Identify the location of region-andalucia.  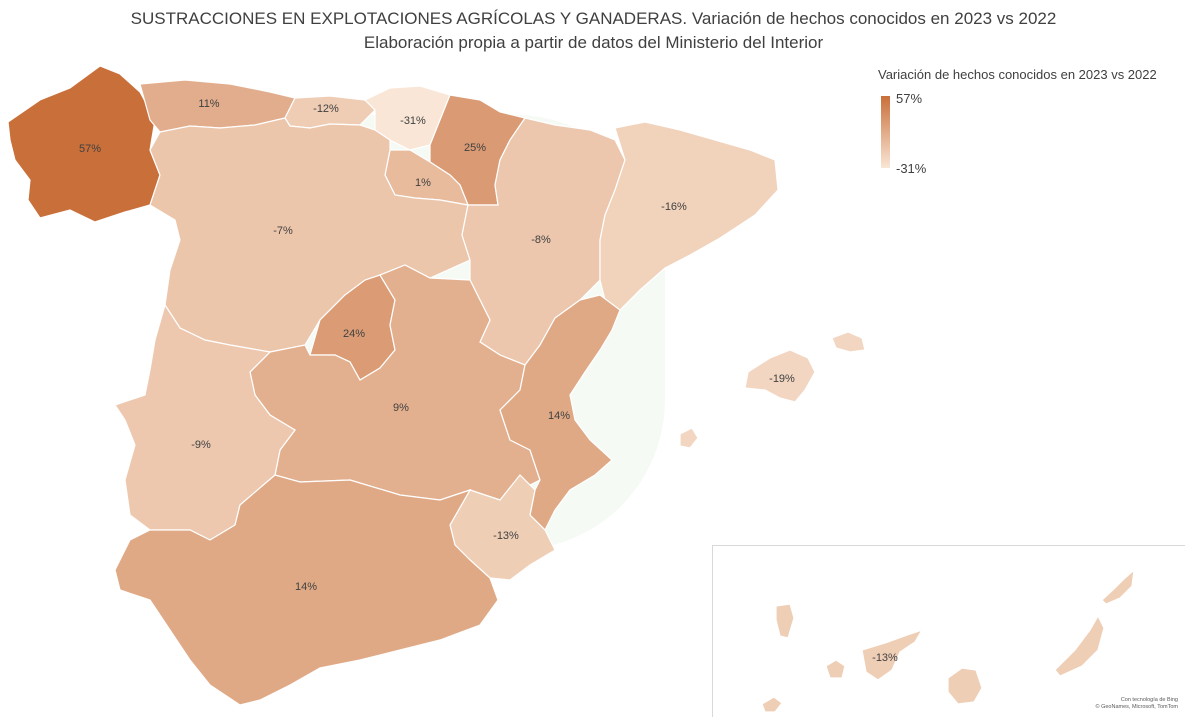
(306, 590).